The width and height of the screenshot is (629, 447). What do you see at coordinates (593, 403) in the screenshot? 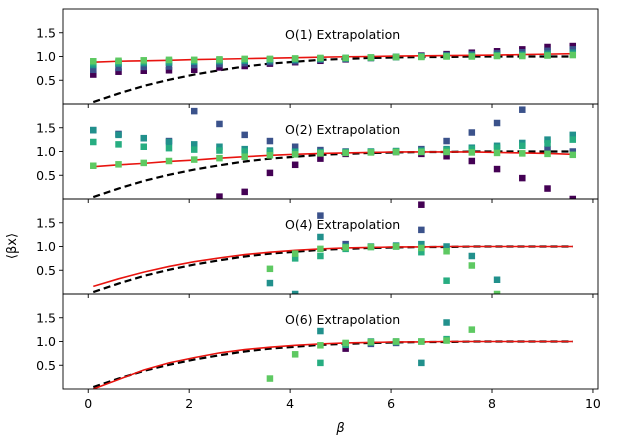
I see `x-tick-label: 10` at bounding box center [593, 403].